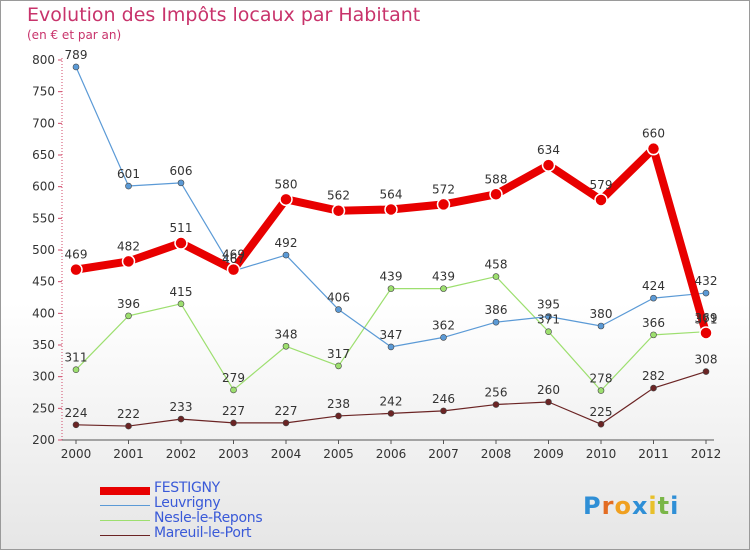 The image size is (750, 550). Describe the element at coordinates (43, 440) in the screenshot. I see `y-tick-label: 200` at that location.